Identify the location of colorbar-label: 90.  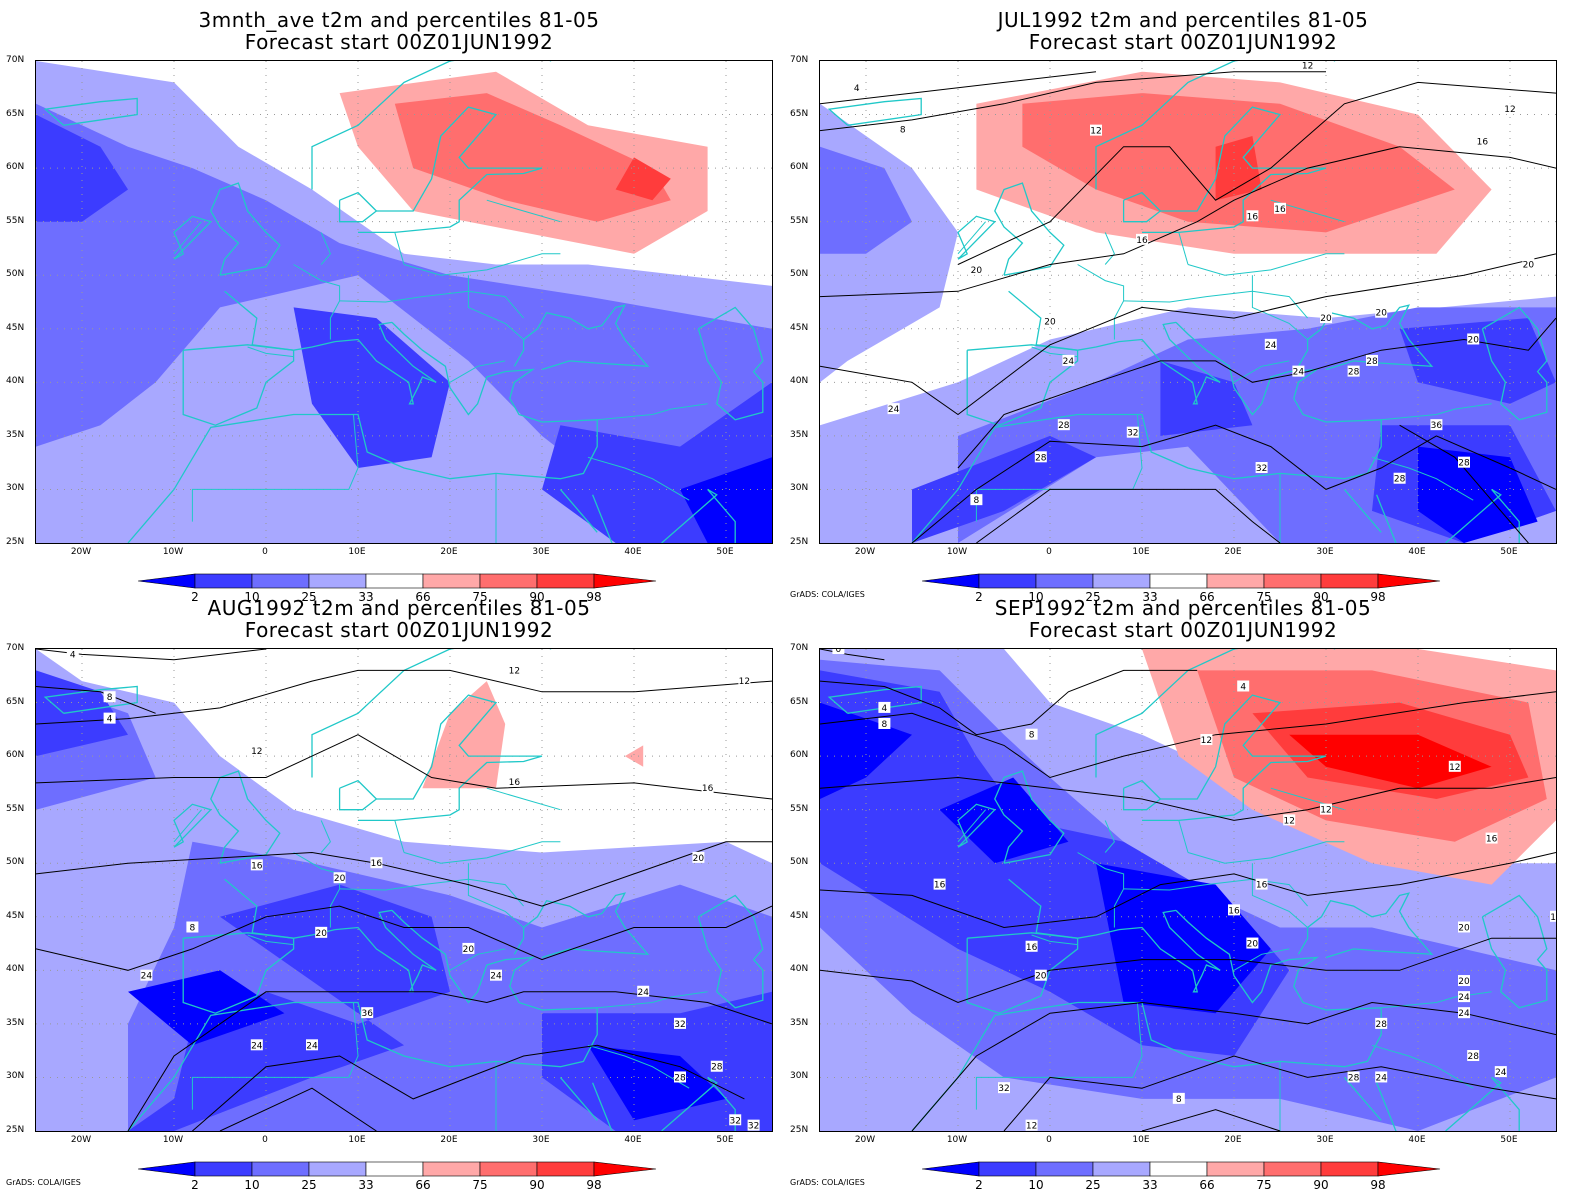
(1321, 597).